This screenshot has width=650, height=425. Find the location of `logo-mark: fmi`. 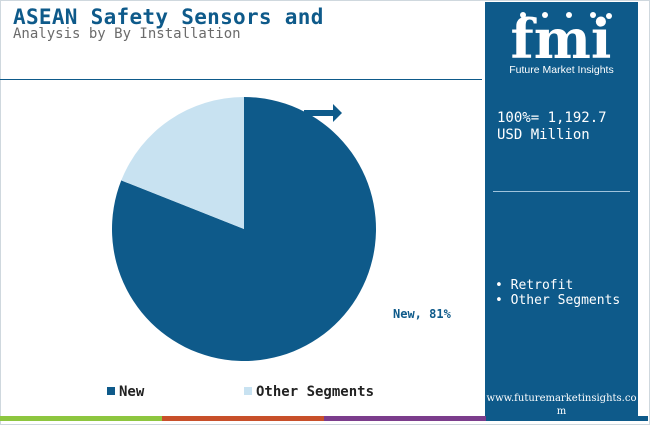

logo-mark: fmi is located at coordinates (561, 39).